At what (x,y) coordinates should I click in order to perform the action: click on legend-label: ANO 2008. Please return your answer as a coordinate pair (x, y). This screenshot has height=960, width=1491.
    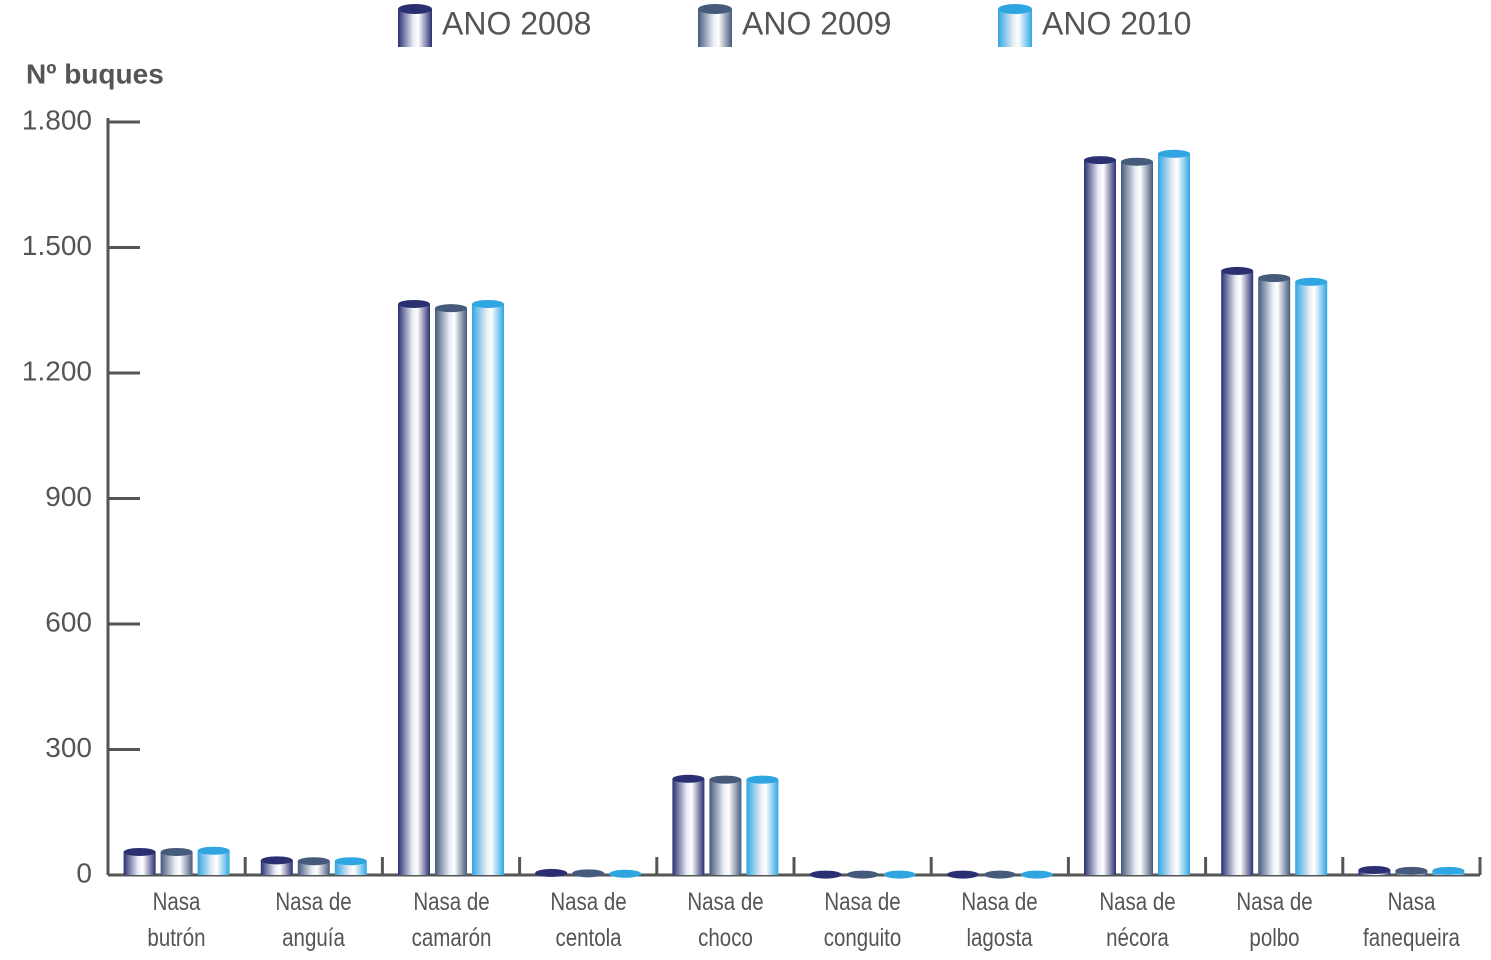
    Looking at the image, I should click on (516, 23).